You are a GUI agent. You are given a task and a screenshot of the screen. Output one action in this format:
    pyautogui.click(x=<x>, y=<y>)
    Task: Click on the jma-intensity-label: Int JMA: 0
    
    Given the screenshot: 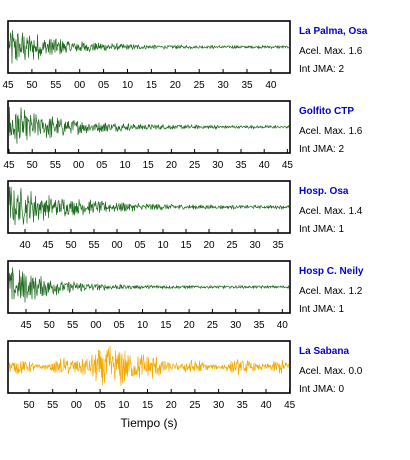 What is the action you would take?
    pyautogui.click(x=321, y=389)
    